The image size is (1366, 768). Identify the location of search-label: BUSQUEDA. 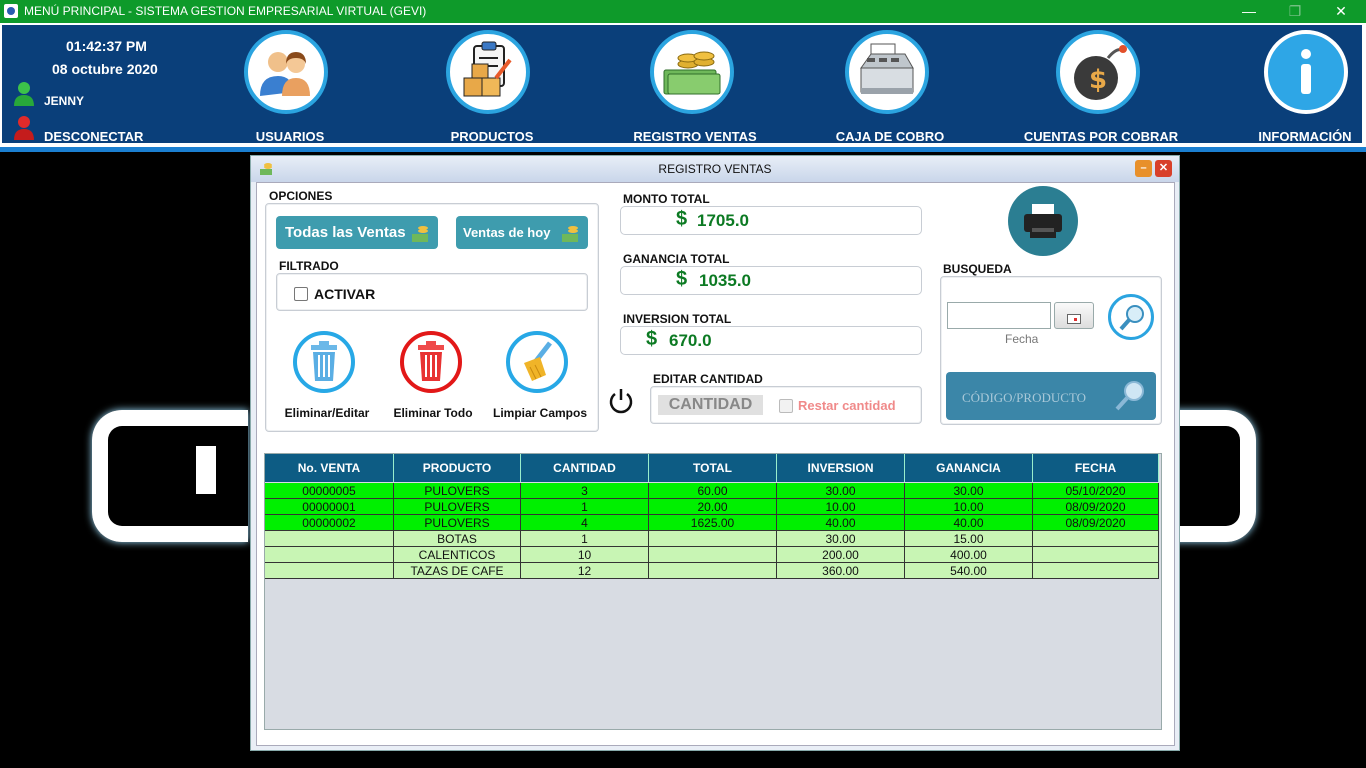
(977, 269).